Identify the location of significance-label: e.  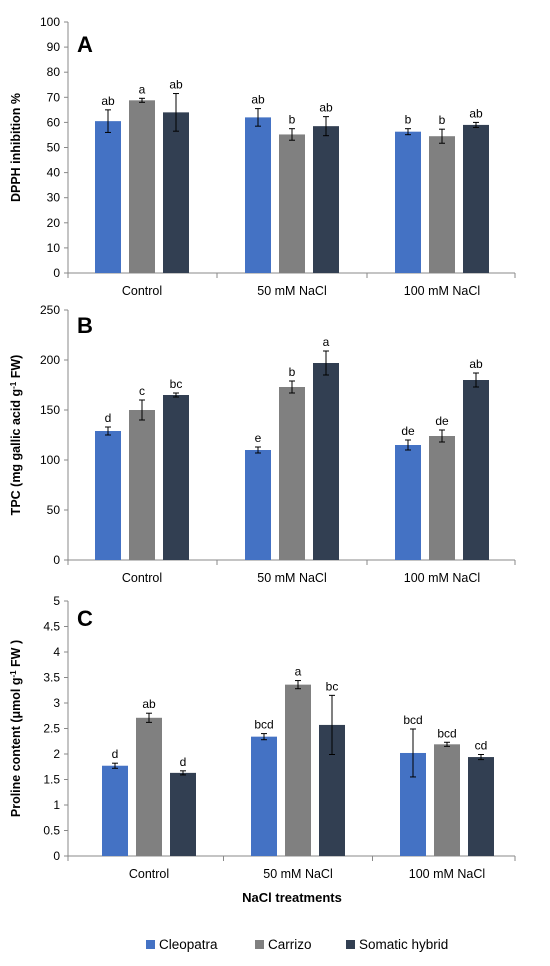
(258, 438).